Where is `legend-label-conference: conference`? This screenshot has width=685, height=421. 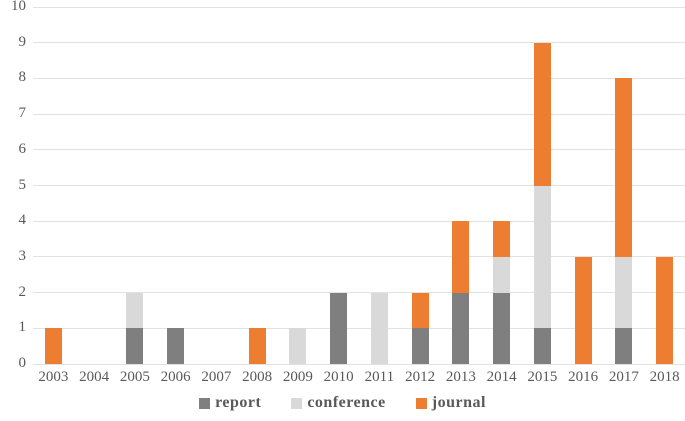
legend-label-conference: conference is located at coordinates (346, 402).